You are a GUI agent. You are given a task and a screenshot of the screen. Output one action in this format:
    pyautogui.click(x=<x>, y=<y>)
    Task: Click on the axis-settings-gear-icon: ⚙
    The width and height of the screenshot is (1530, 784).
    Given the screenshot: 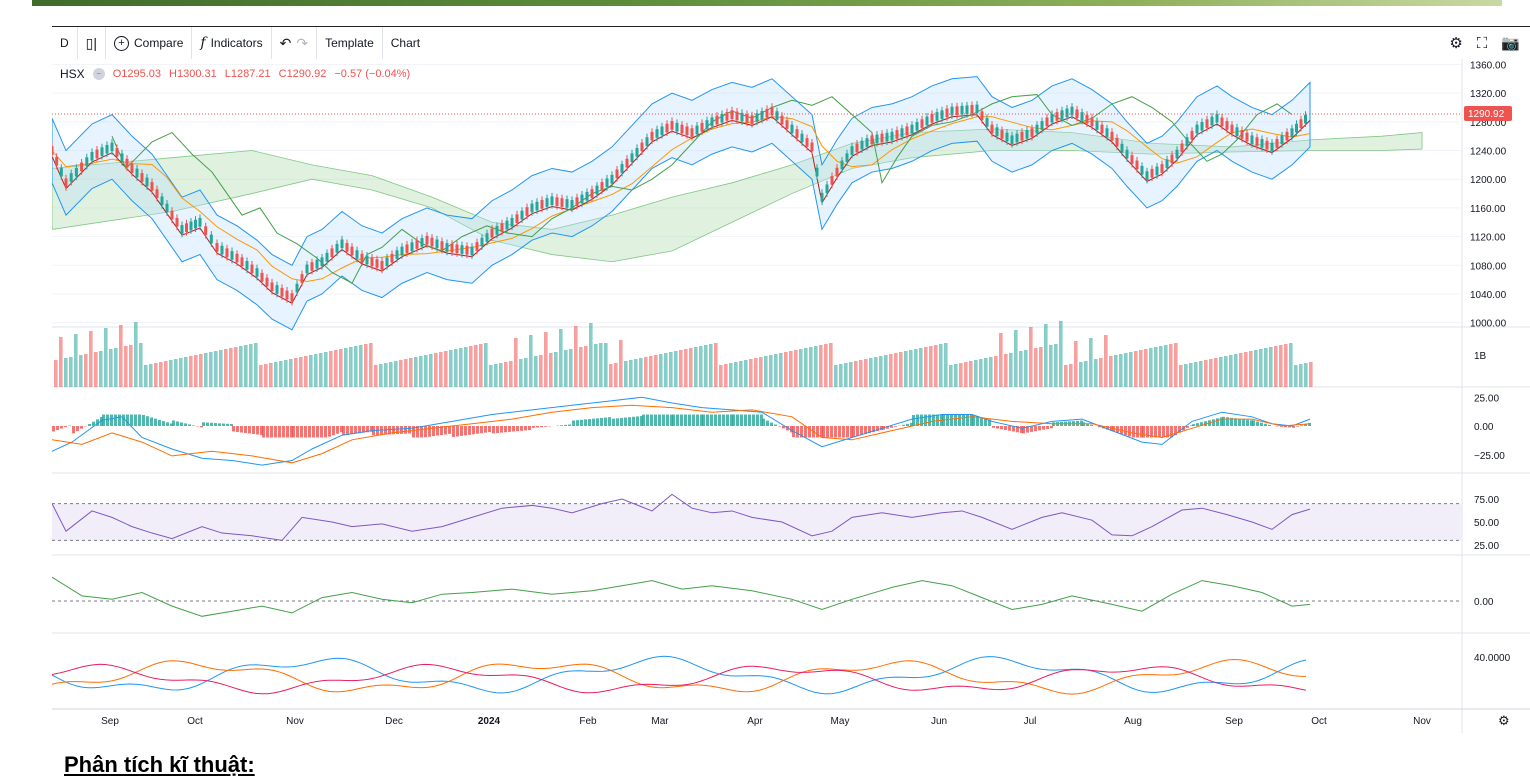 What is the action you would take?
    pyautogui.click(x=1504, y=721)
    